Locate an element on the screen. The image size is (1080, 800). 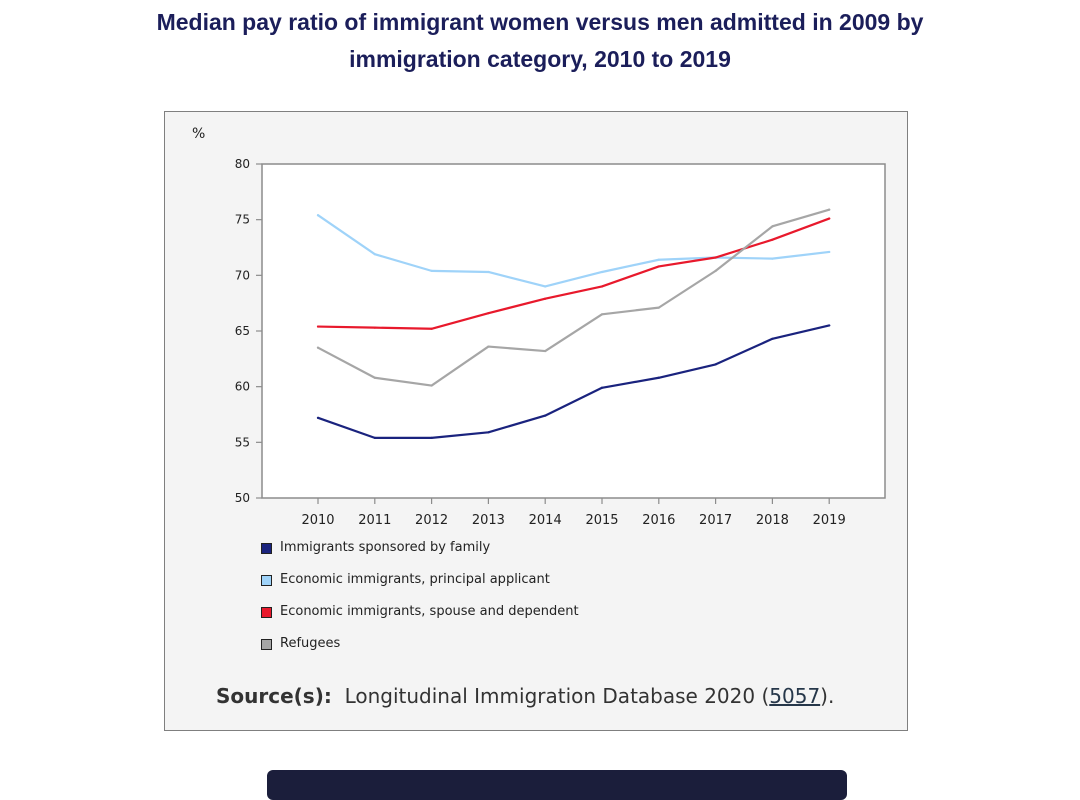
x-tick-label: 2010 is located at coordinates (317, 520).